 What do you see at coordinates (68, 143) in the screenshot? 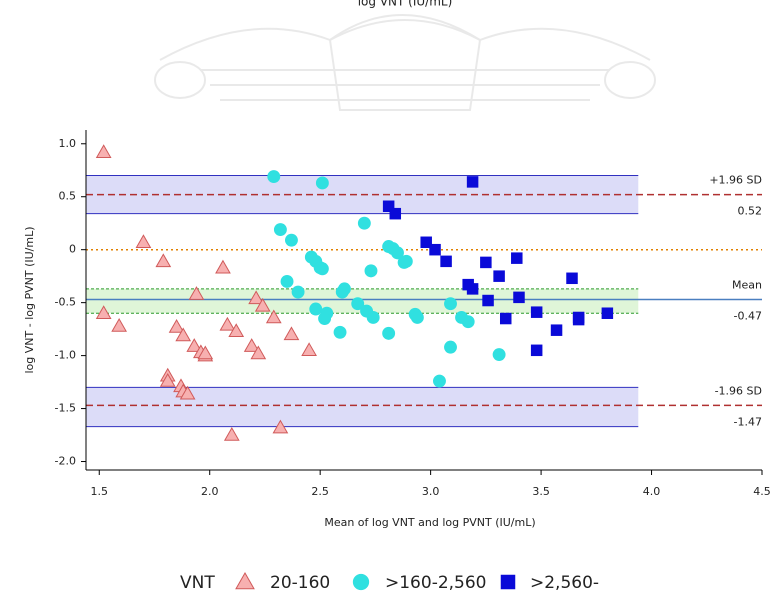
I see `y-tick-label: 1.0` at bounding box center [68, 143].